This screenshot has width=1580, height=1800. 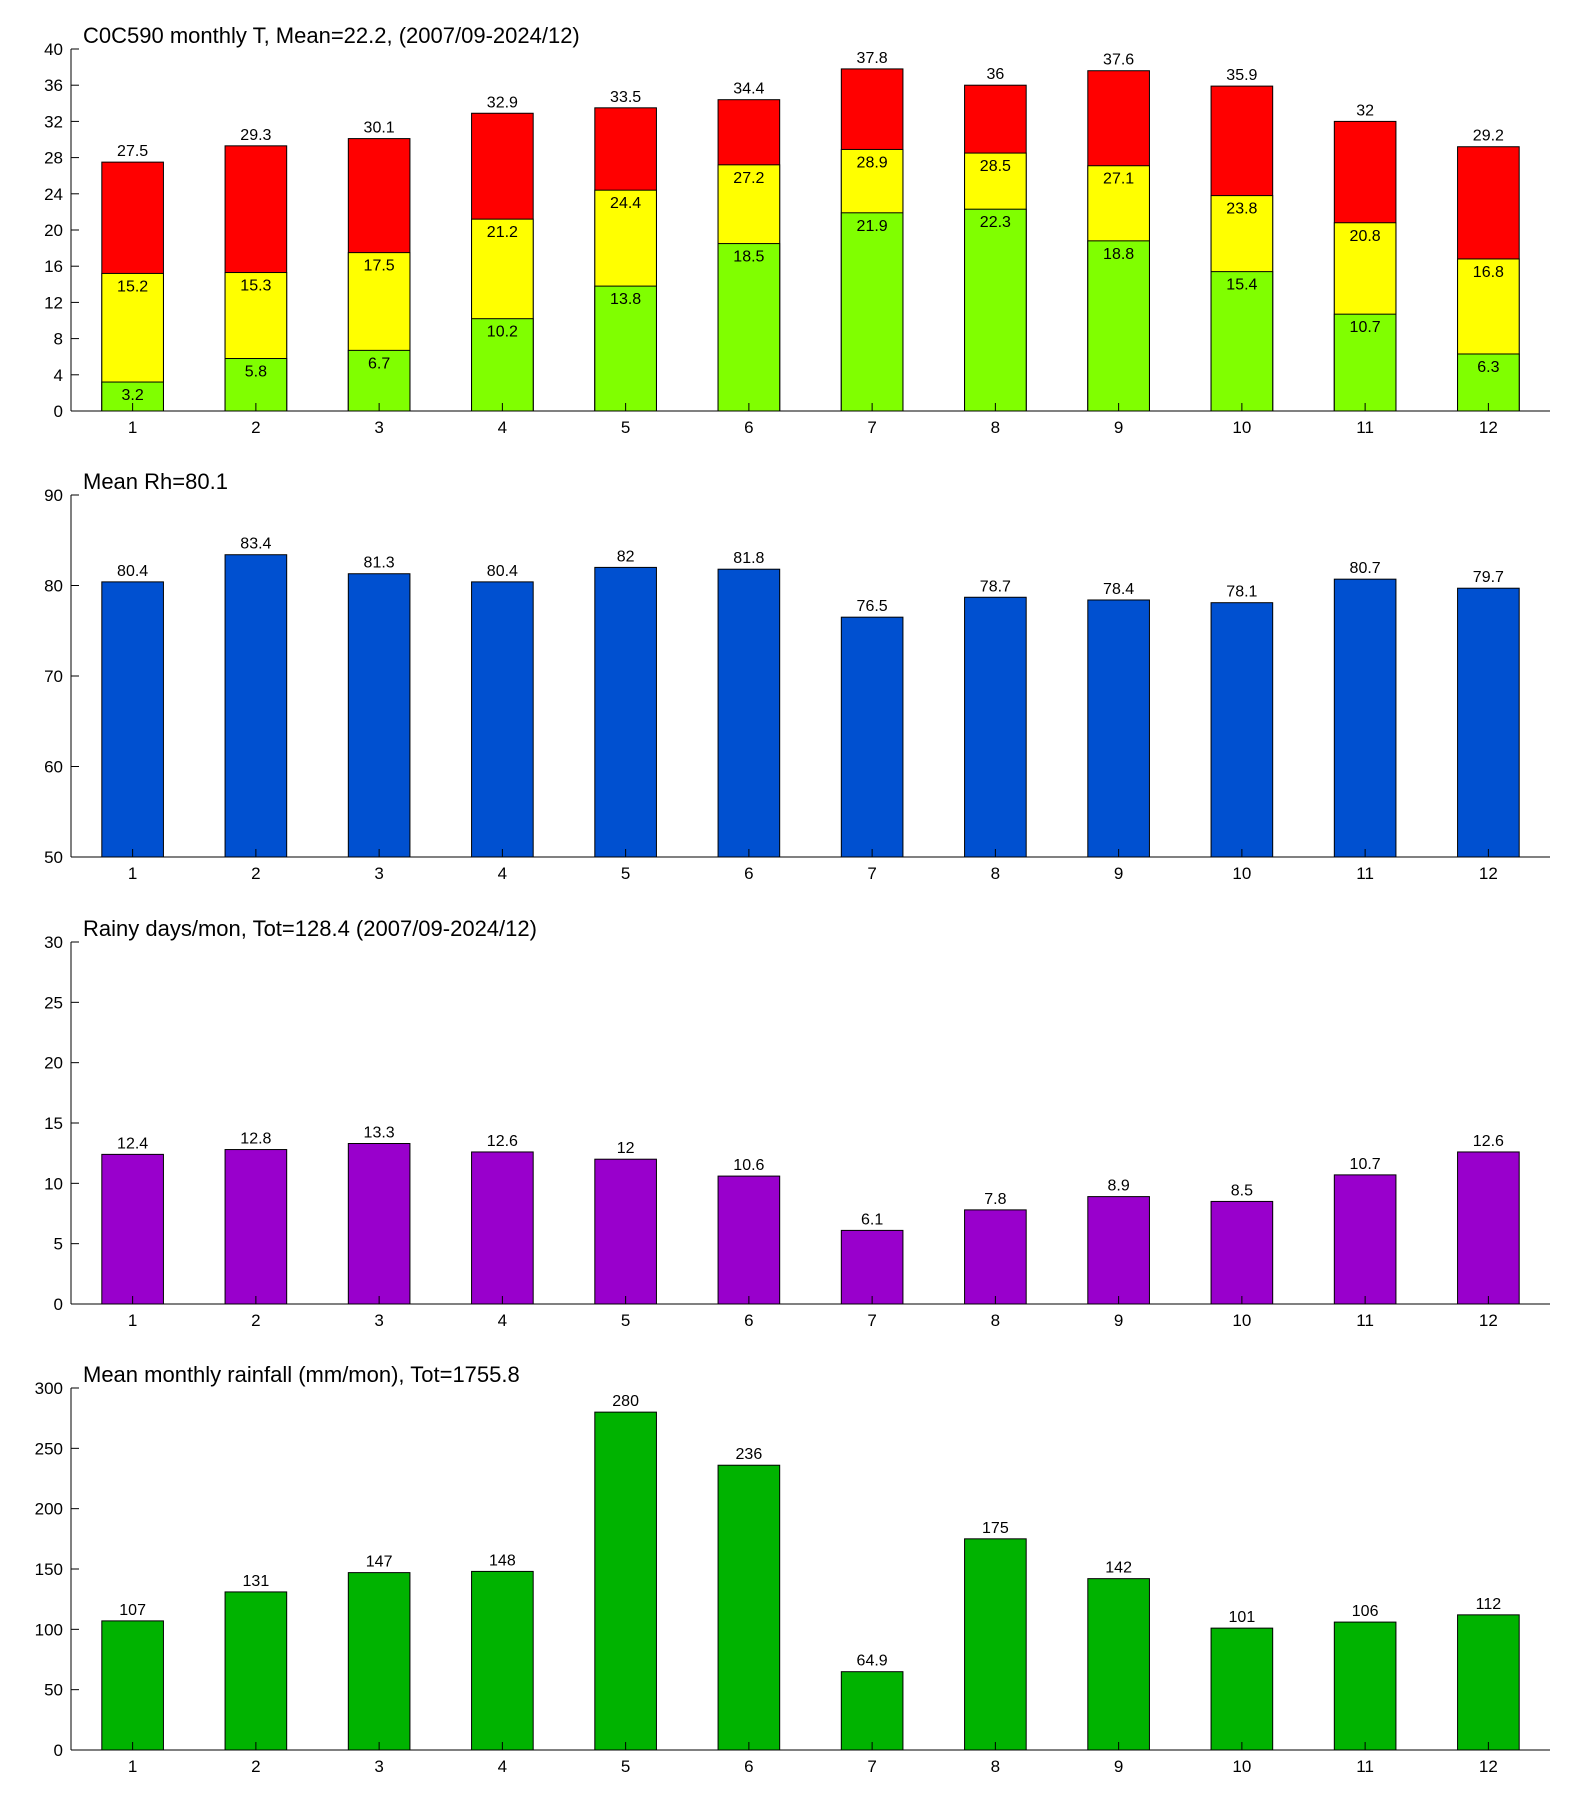 What do you see at coordinates (872, 162) in the screenshot?
I see `value-label: 28.9` at bounding box center [872, 162].